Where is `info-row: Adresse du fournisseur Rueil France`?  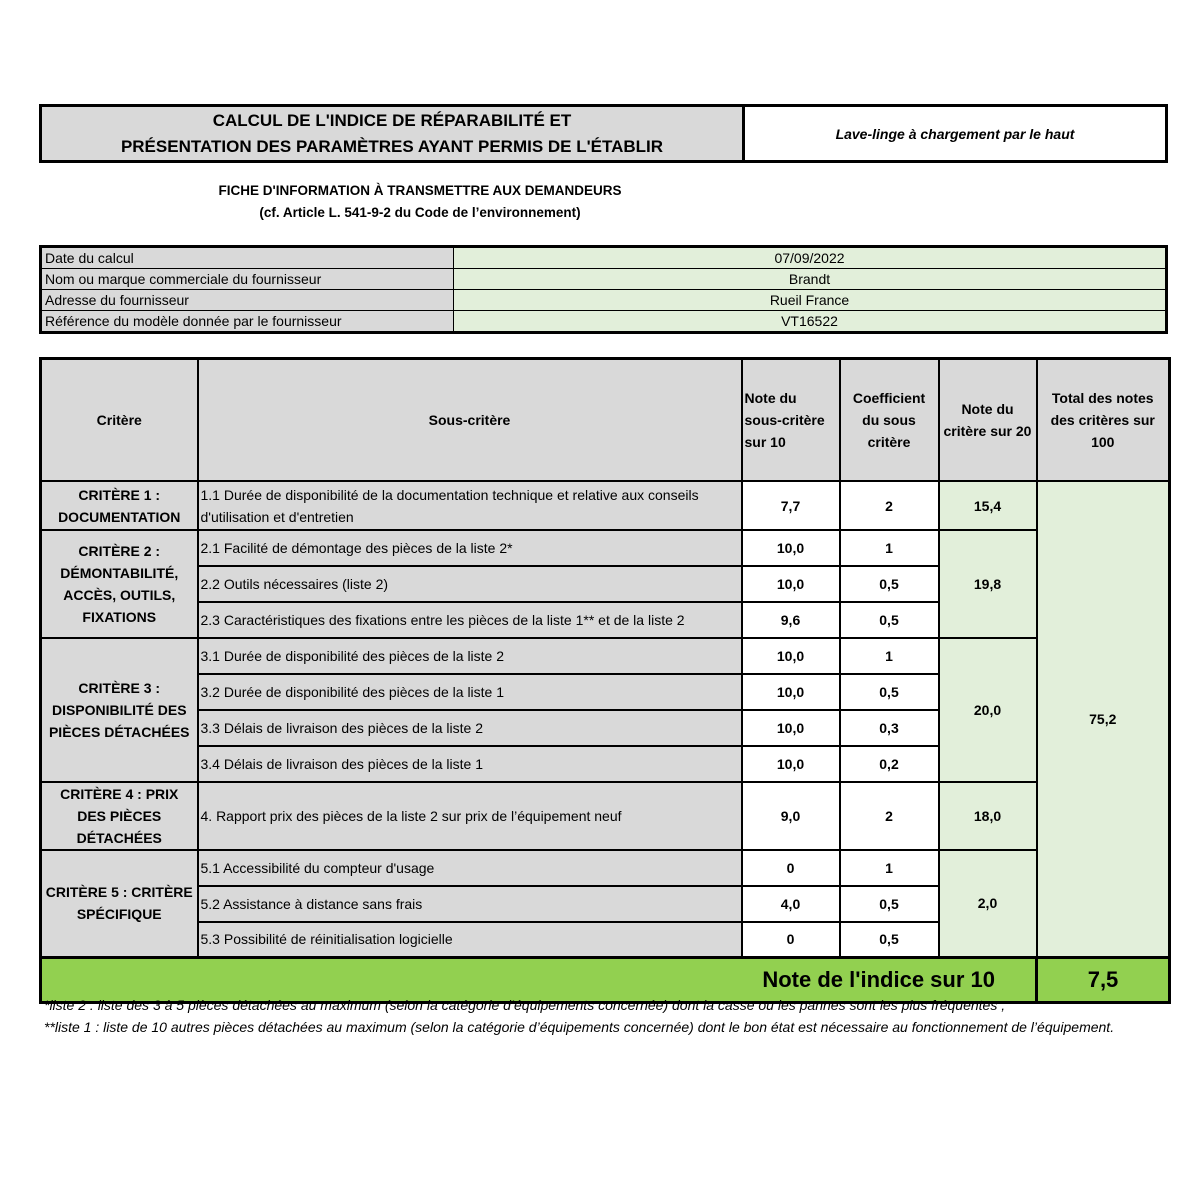 info-row: Adresse du fournisseur Rueil France is located at coordinates (603, 300).